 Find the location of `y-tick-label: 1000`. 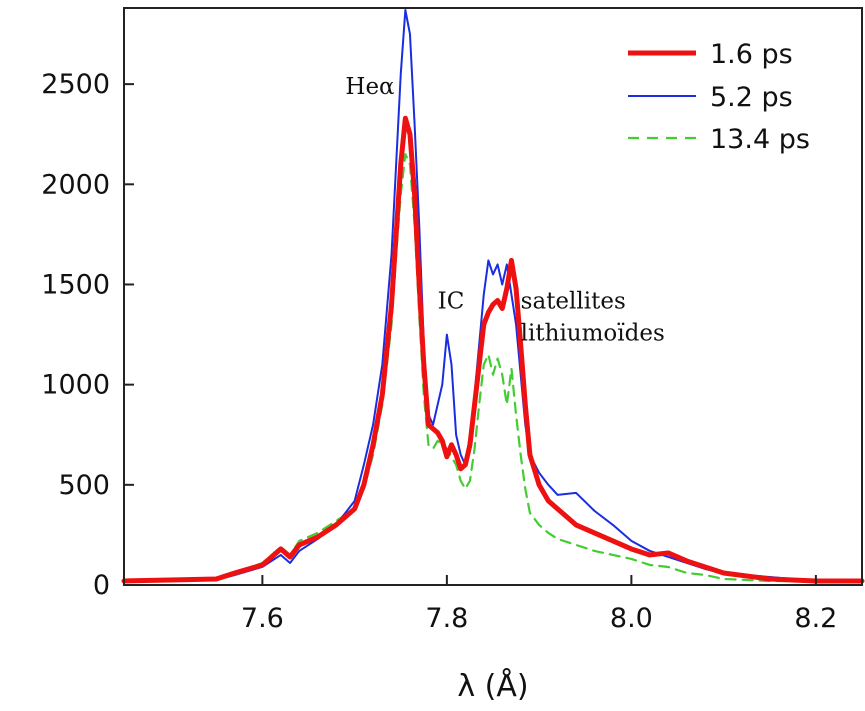

y-tick-label: 1000 is located at coordinates (75, 385).